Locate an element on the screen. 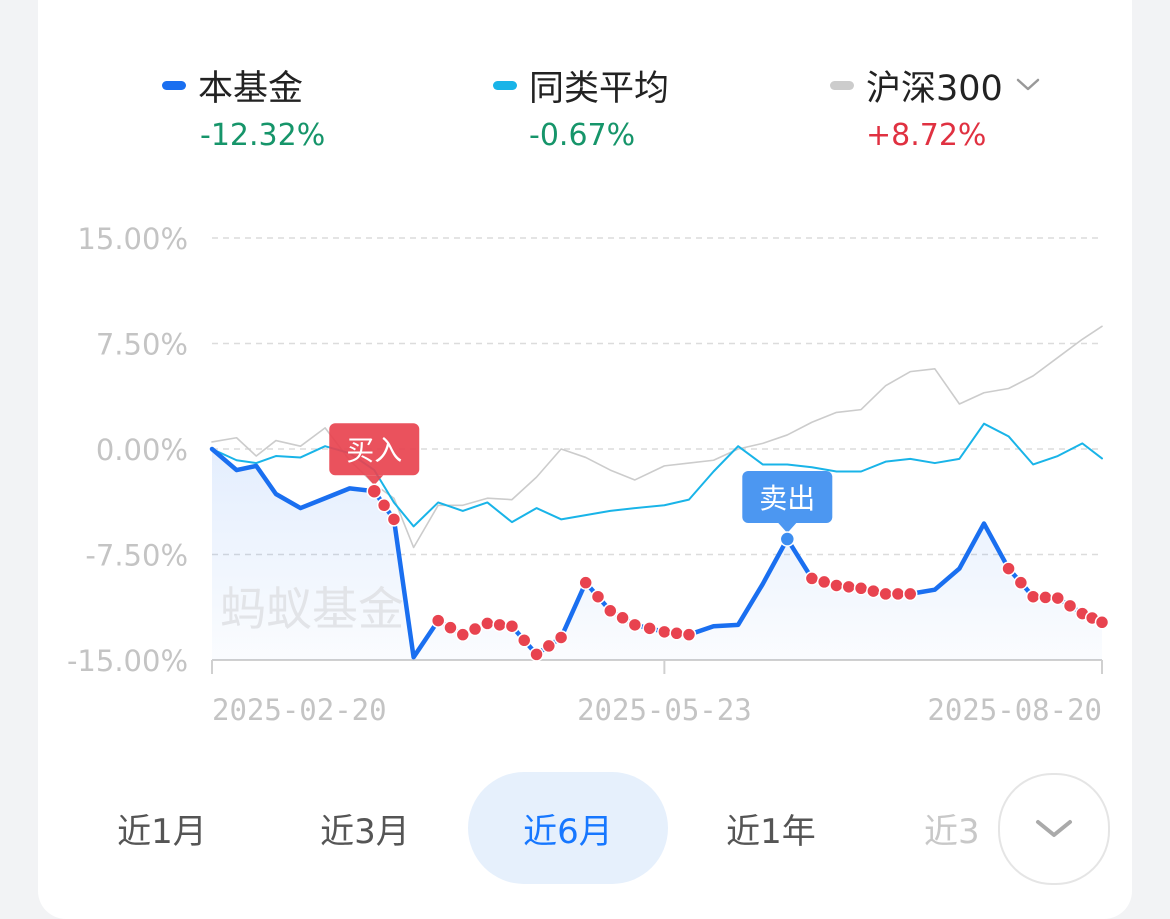 The image size is (1170, 919). legend-category-avg: 同类平均 -0.67% is located at coordinates (581, 106).